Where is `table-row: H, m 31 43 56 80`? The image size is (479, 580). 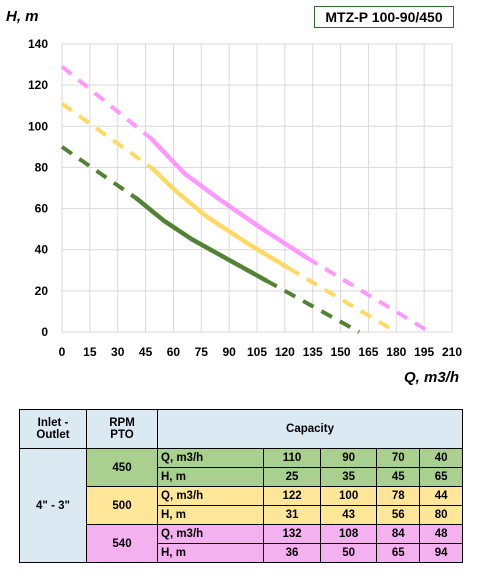 table-row: H, m 31 43 56 80 is located at coordinates (241, 515).